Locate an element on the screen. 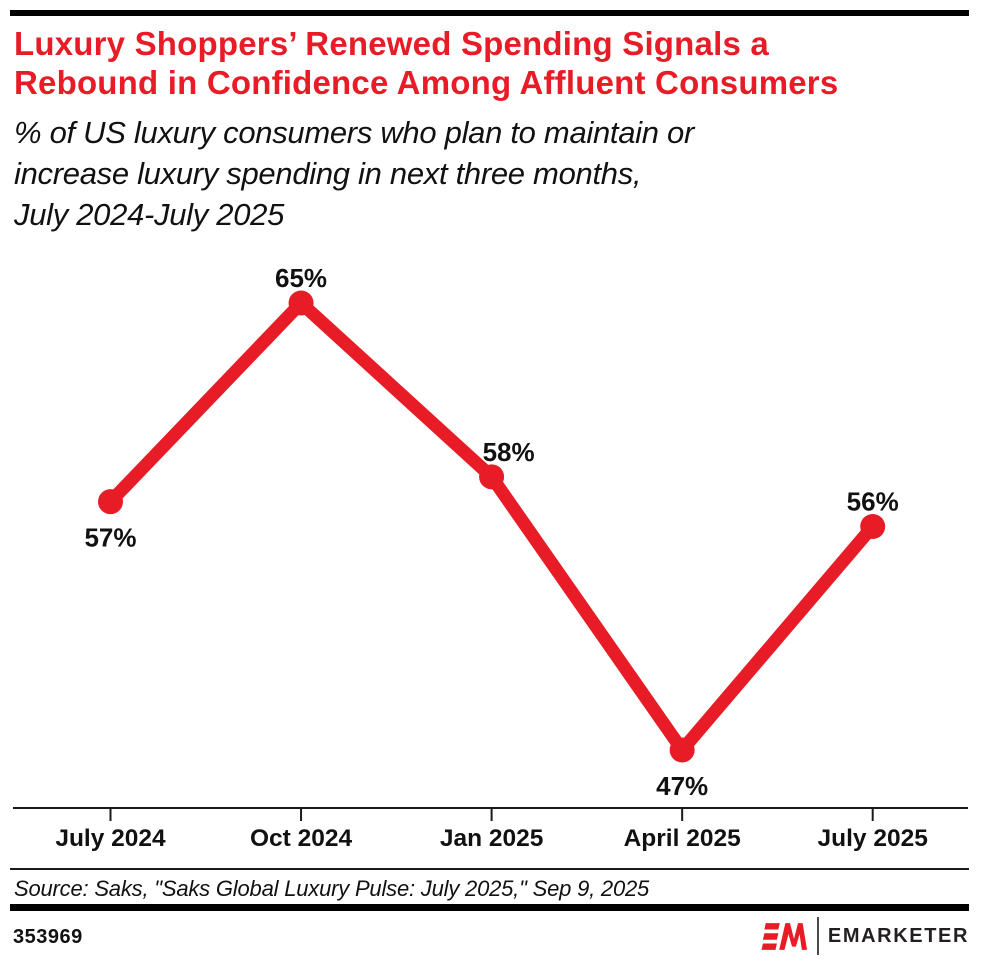 The height and width of the screenshot is (962, 982). bottom-accent-bar is located at coordinates (489, 907).